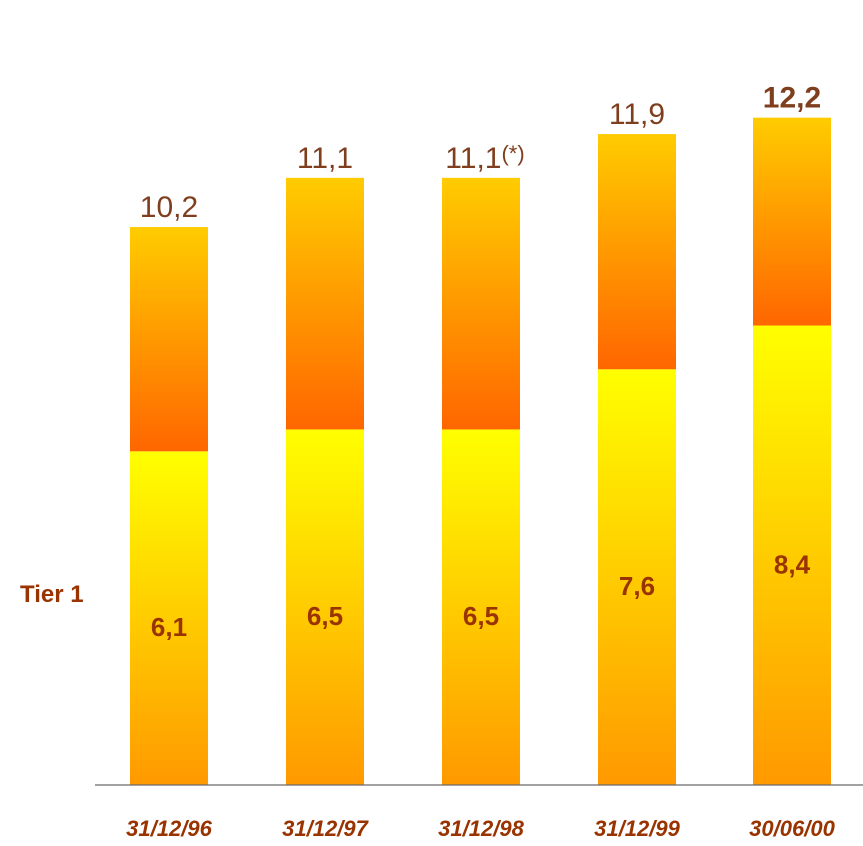  What do you see at coordinates (169, 207) in the screenshot?
I see `total-value-label: 10,2` at bounding box center [169, 207].